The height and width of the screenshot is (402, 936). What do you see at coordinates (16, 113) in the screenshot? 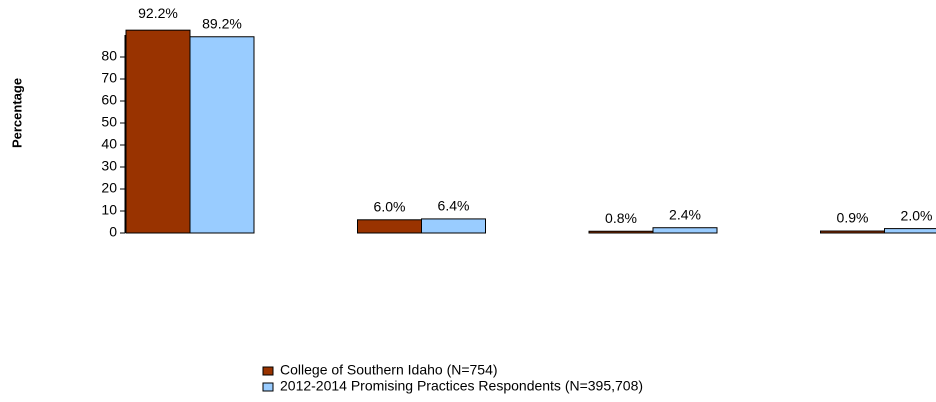
I see `y-axis-label: Percentage` at bounding box center [16, 113].